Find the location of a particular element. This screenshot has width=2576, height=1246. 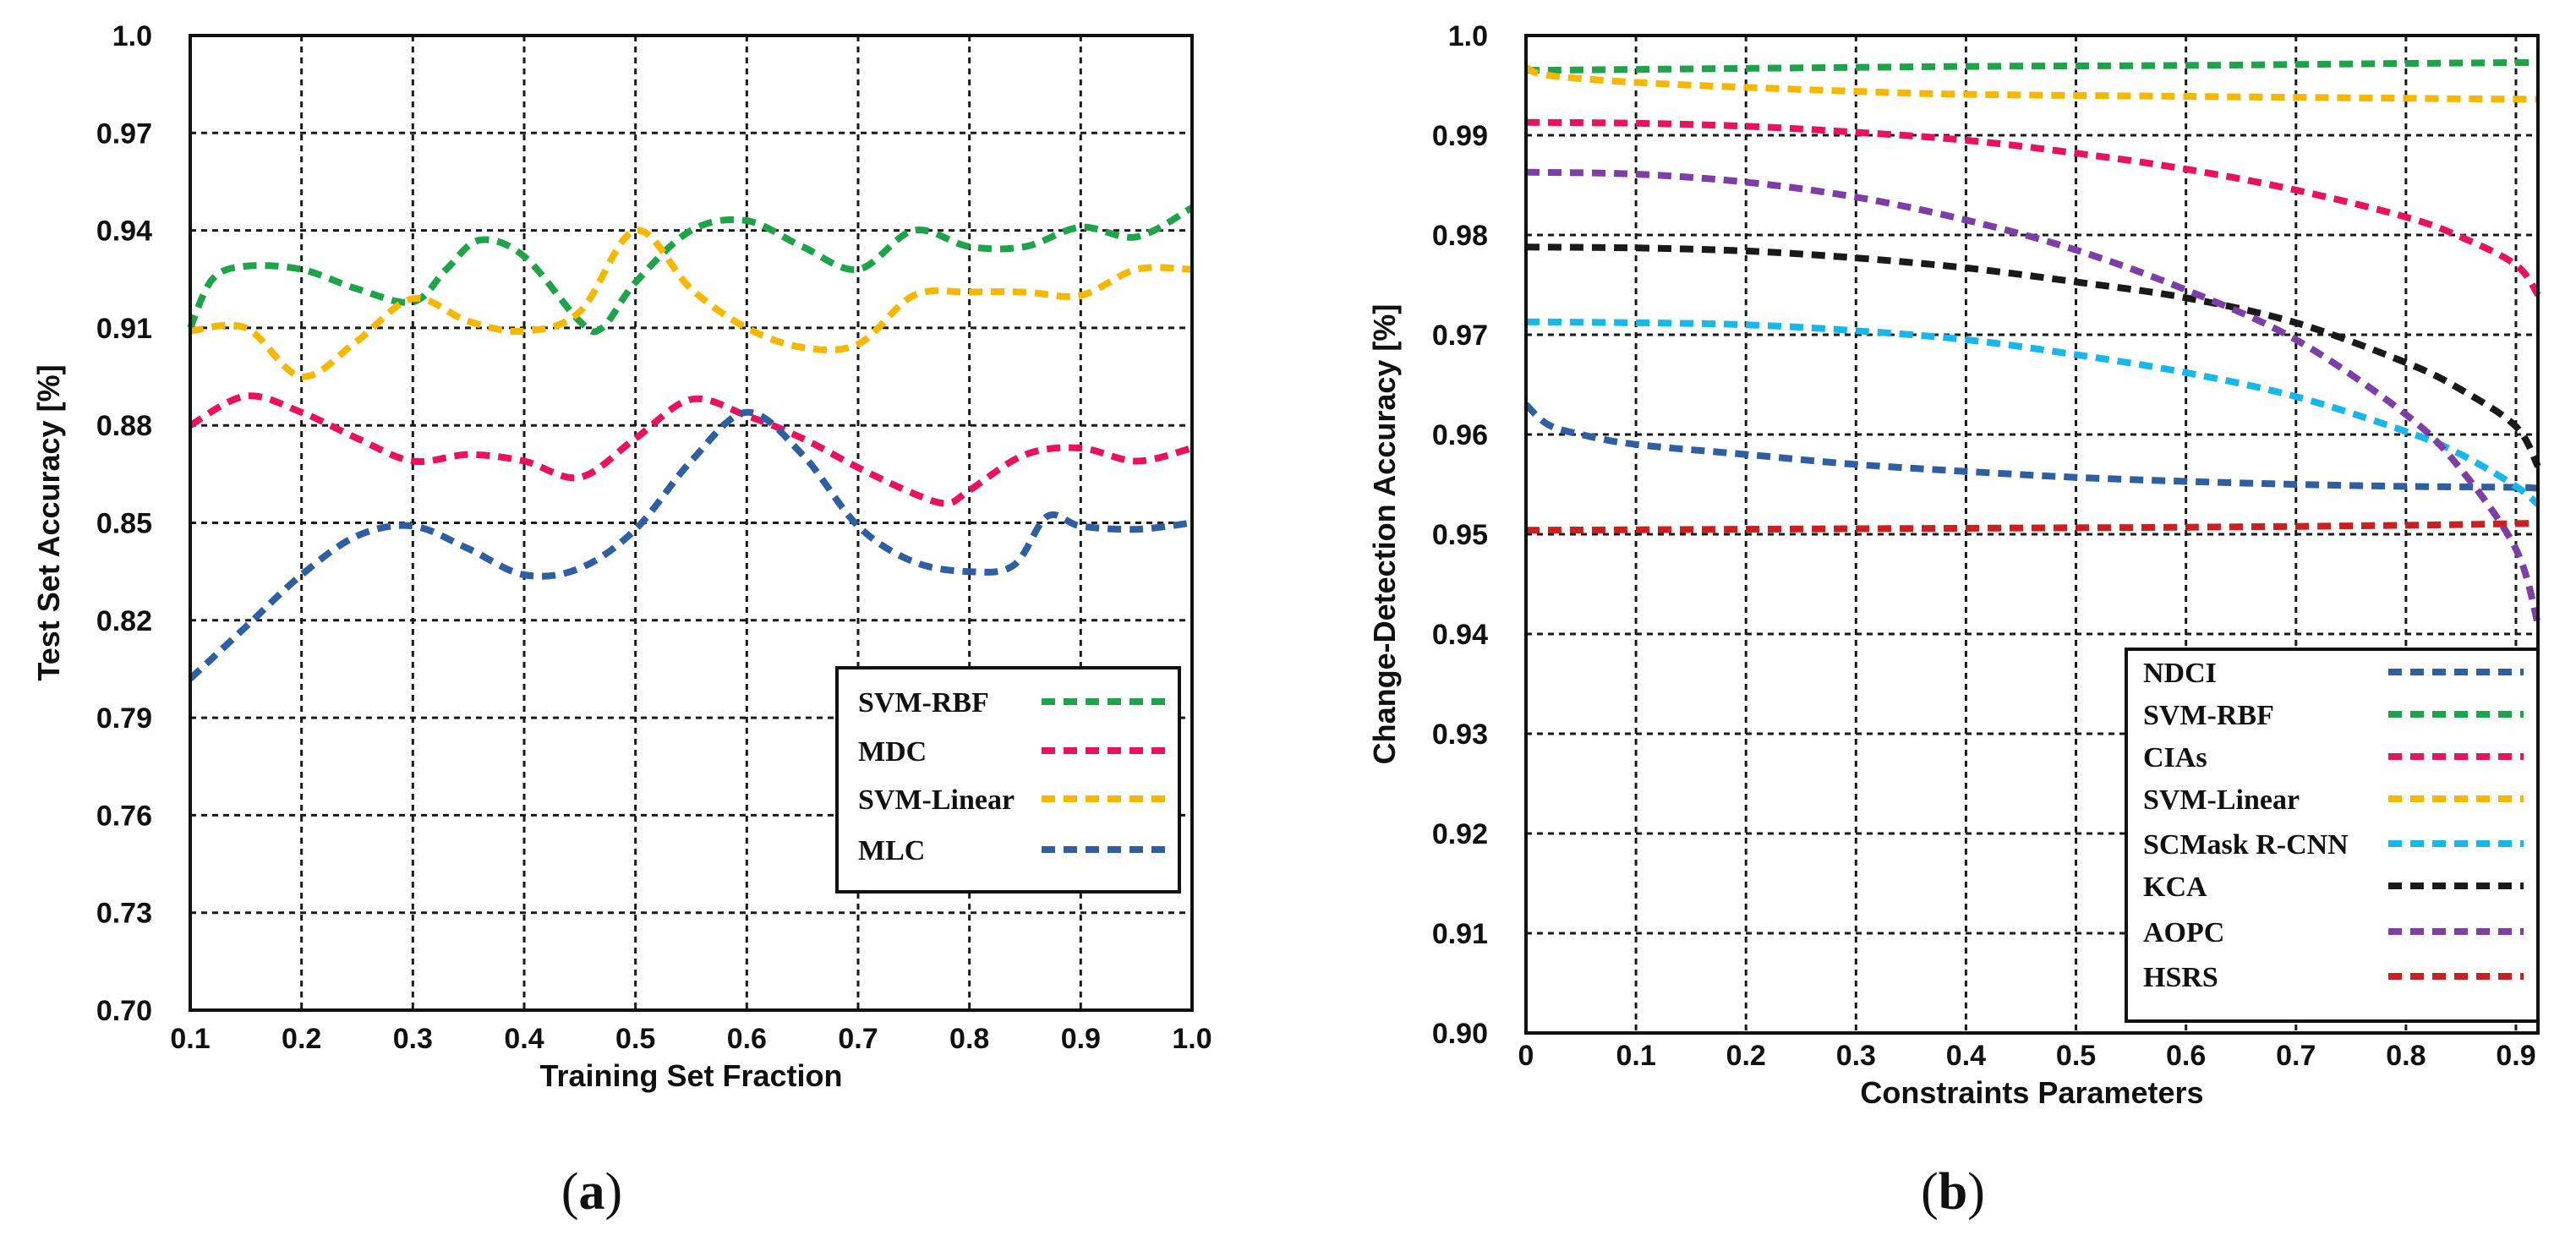

panel-label-a: (a) is located at coordinates (591, 1192).